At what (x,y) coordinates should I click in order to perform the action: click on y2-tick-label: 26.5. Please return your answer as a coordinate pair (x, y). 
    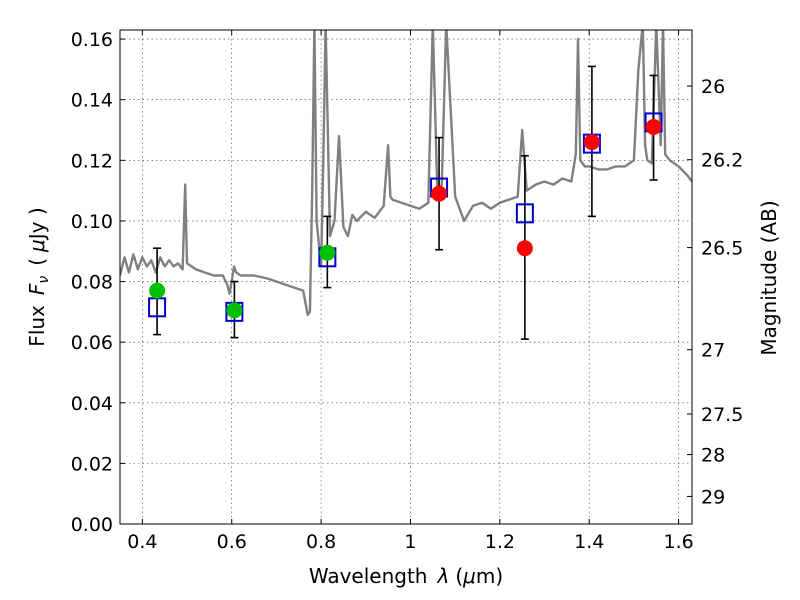
    Looking at the image, I should click on (722, 249).